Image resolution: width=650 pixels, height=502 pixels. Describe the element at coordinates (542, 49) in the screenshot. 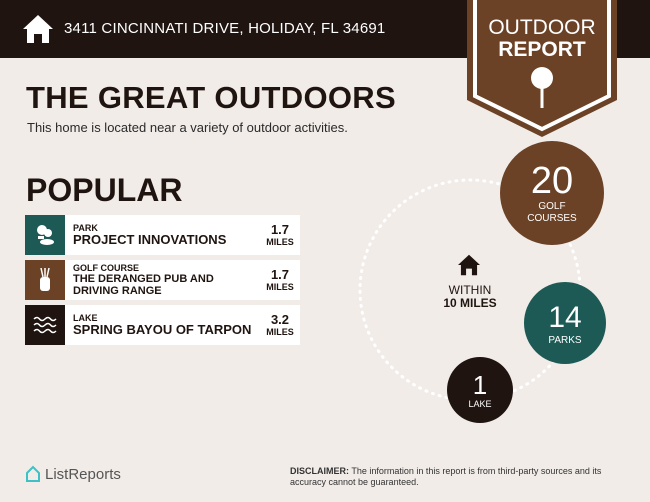

I see `badge-line2: REPORT` at that location.